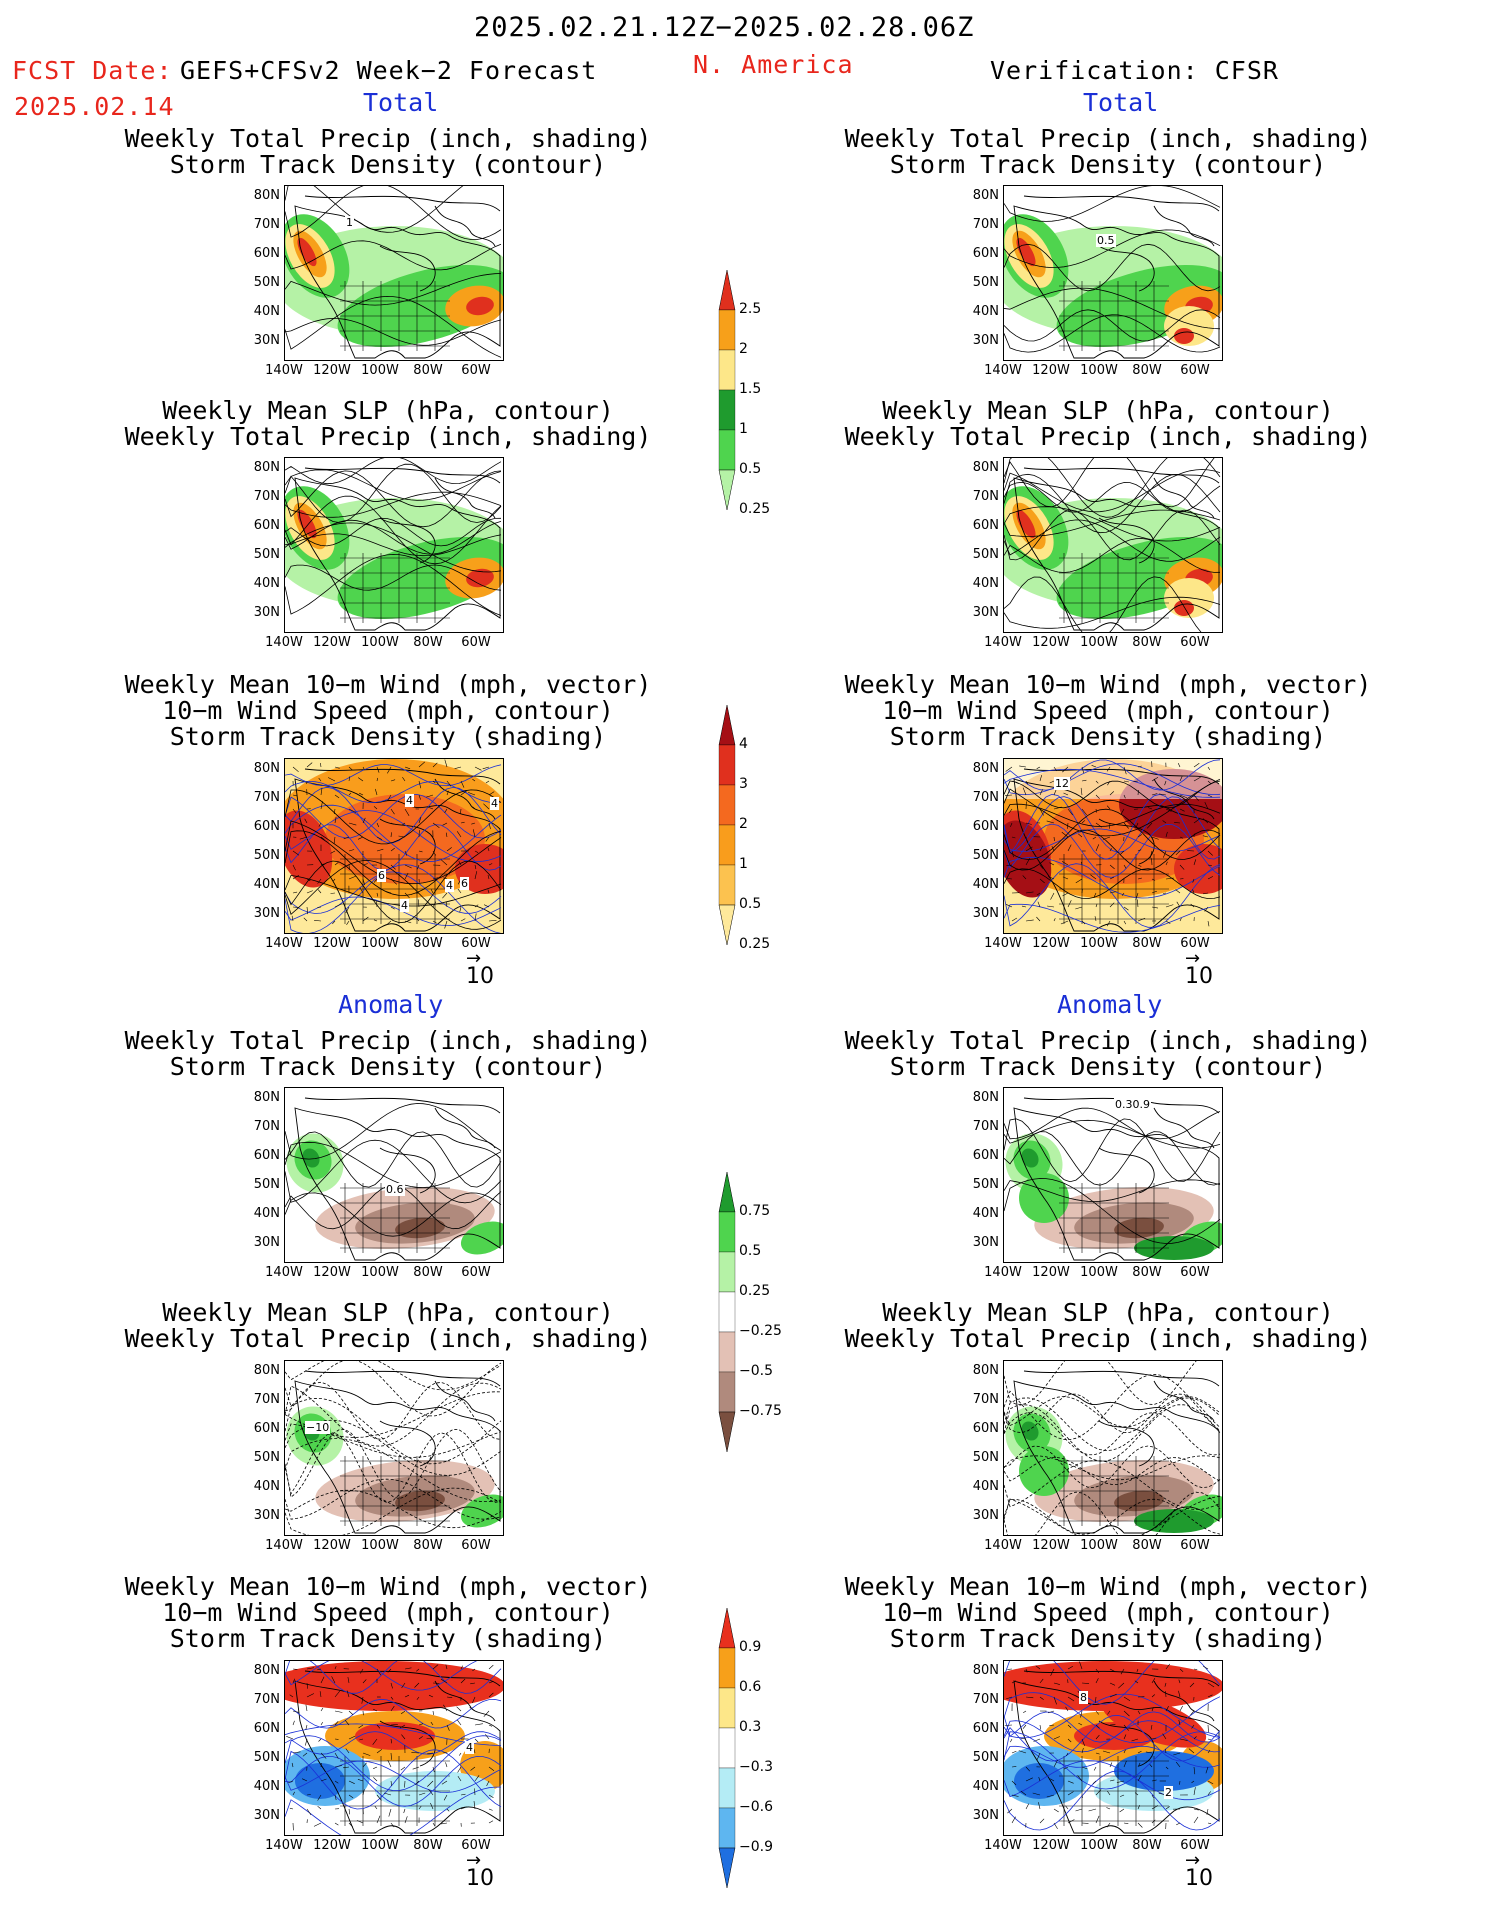 This screenshot has width=1487, height=1932. What do you see at coordinates (1062, 783) in the screenshot?
I see `contour-label: 12` at bounding box center [1062, 783].